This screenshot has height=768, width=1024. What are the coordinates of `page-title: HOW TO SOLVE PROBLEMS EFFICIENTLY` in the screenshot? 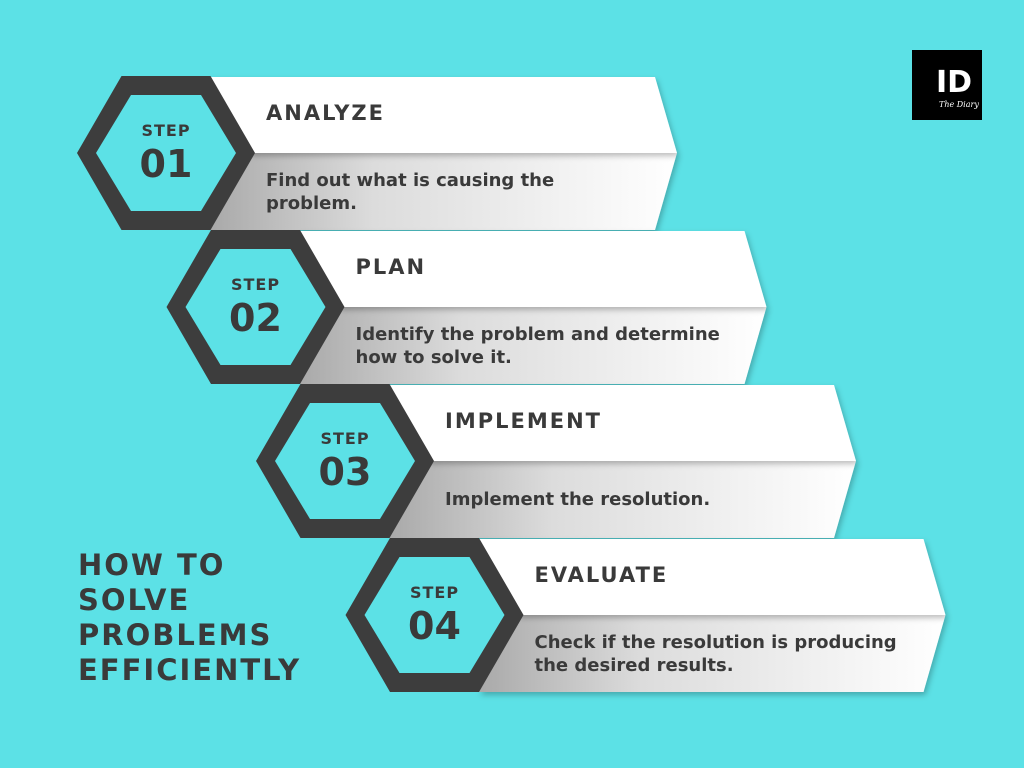 It's located at (190, 617).